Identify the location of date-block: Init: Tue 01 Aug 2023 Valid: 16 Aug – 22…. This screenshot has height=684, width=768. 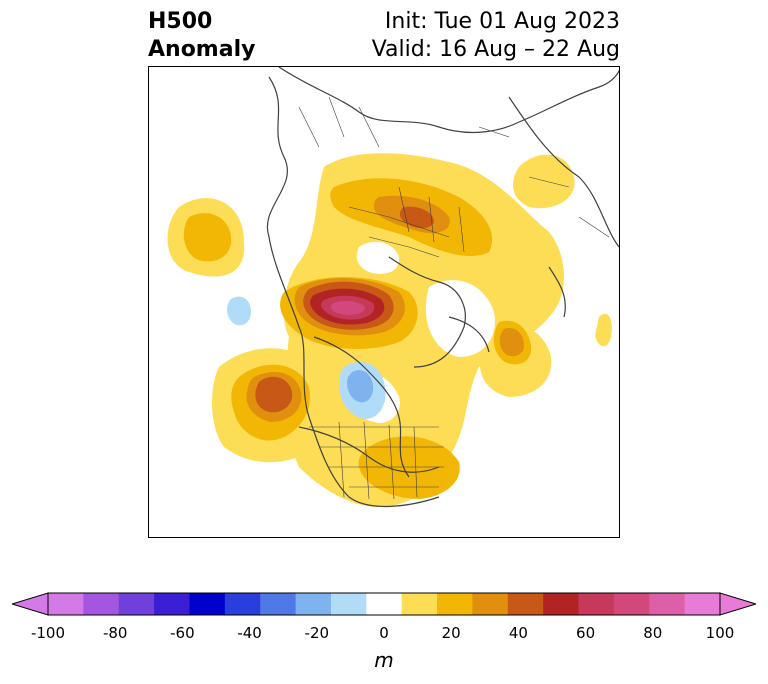
(496, 36).